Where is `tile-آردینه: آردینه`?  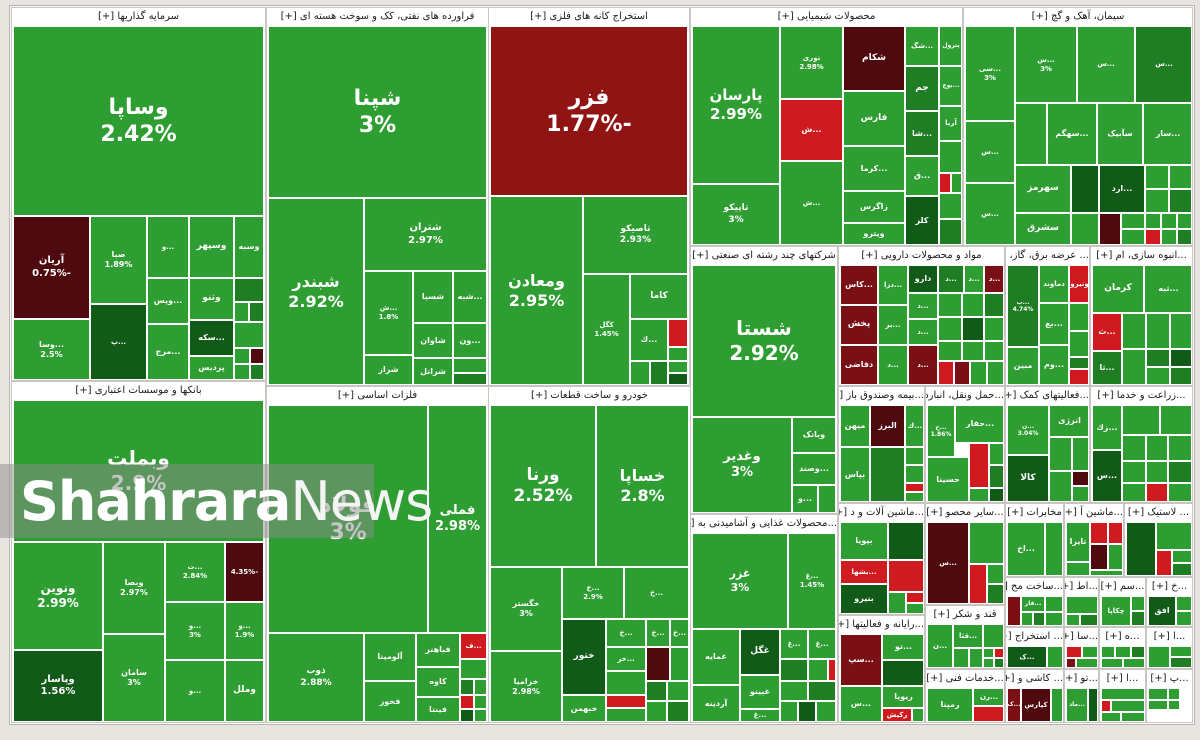 tile-آردینه: آردینه is located at coordinates (716, 703).